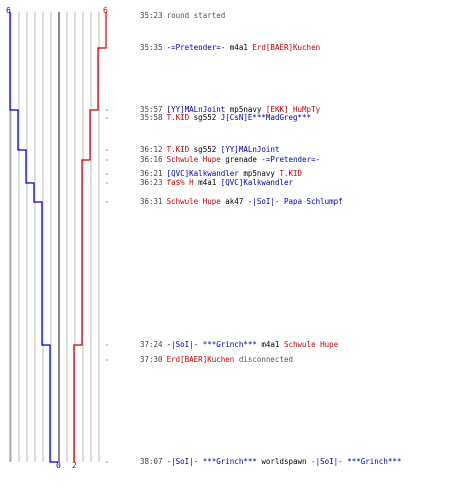 The height and width of the screenshot is (500, 450). Describe the element at coordinates (90, 237) in the screenshot. I see `red-score-line` at that location.